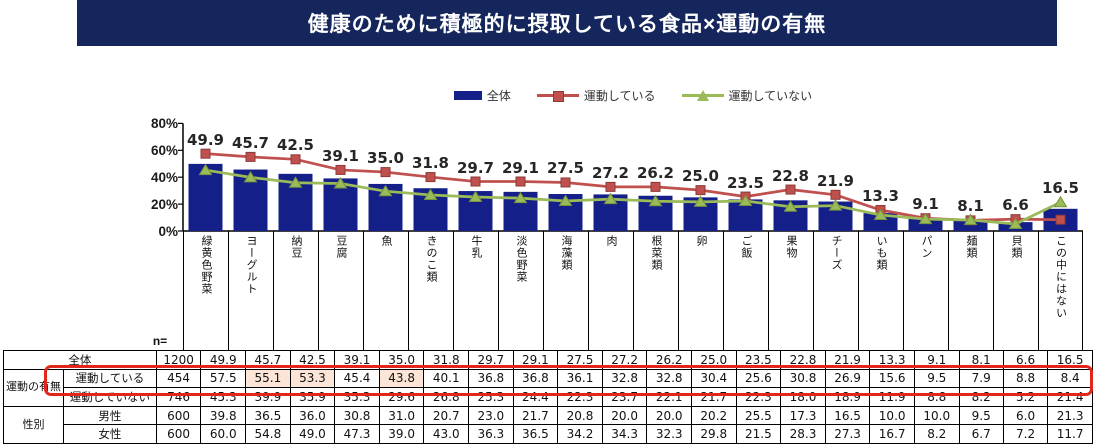 Image resolution: width=1093 pixels, height=445 pixels. Describe the element at coordinates (880, 290) in the screenshot. I see `category-label-いも類: いも類` at that location.